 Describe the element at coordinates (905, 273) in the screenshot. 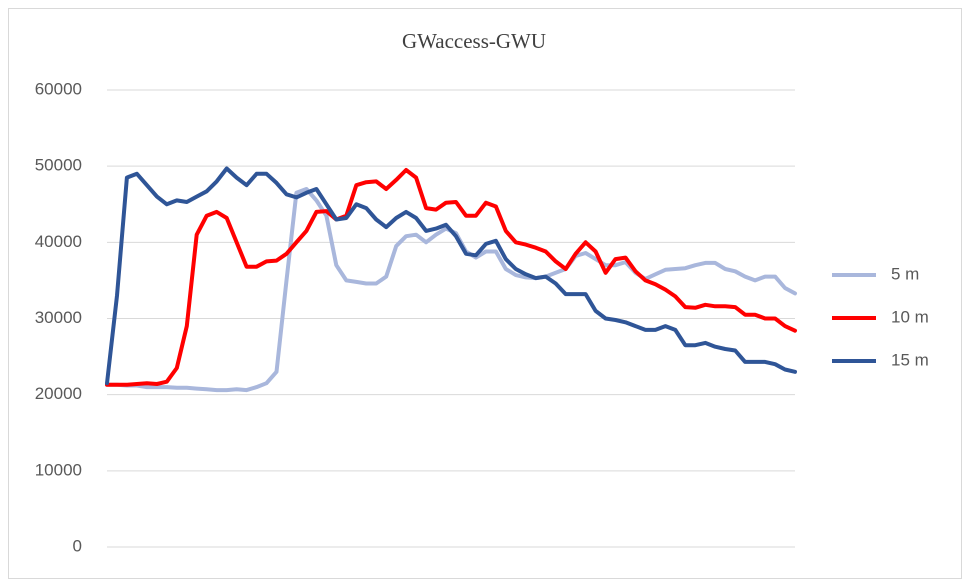

I see `legend-label: 5 m` at that location.